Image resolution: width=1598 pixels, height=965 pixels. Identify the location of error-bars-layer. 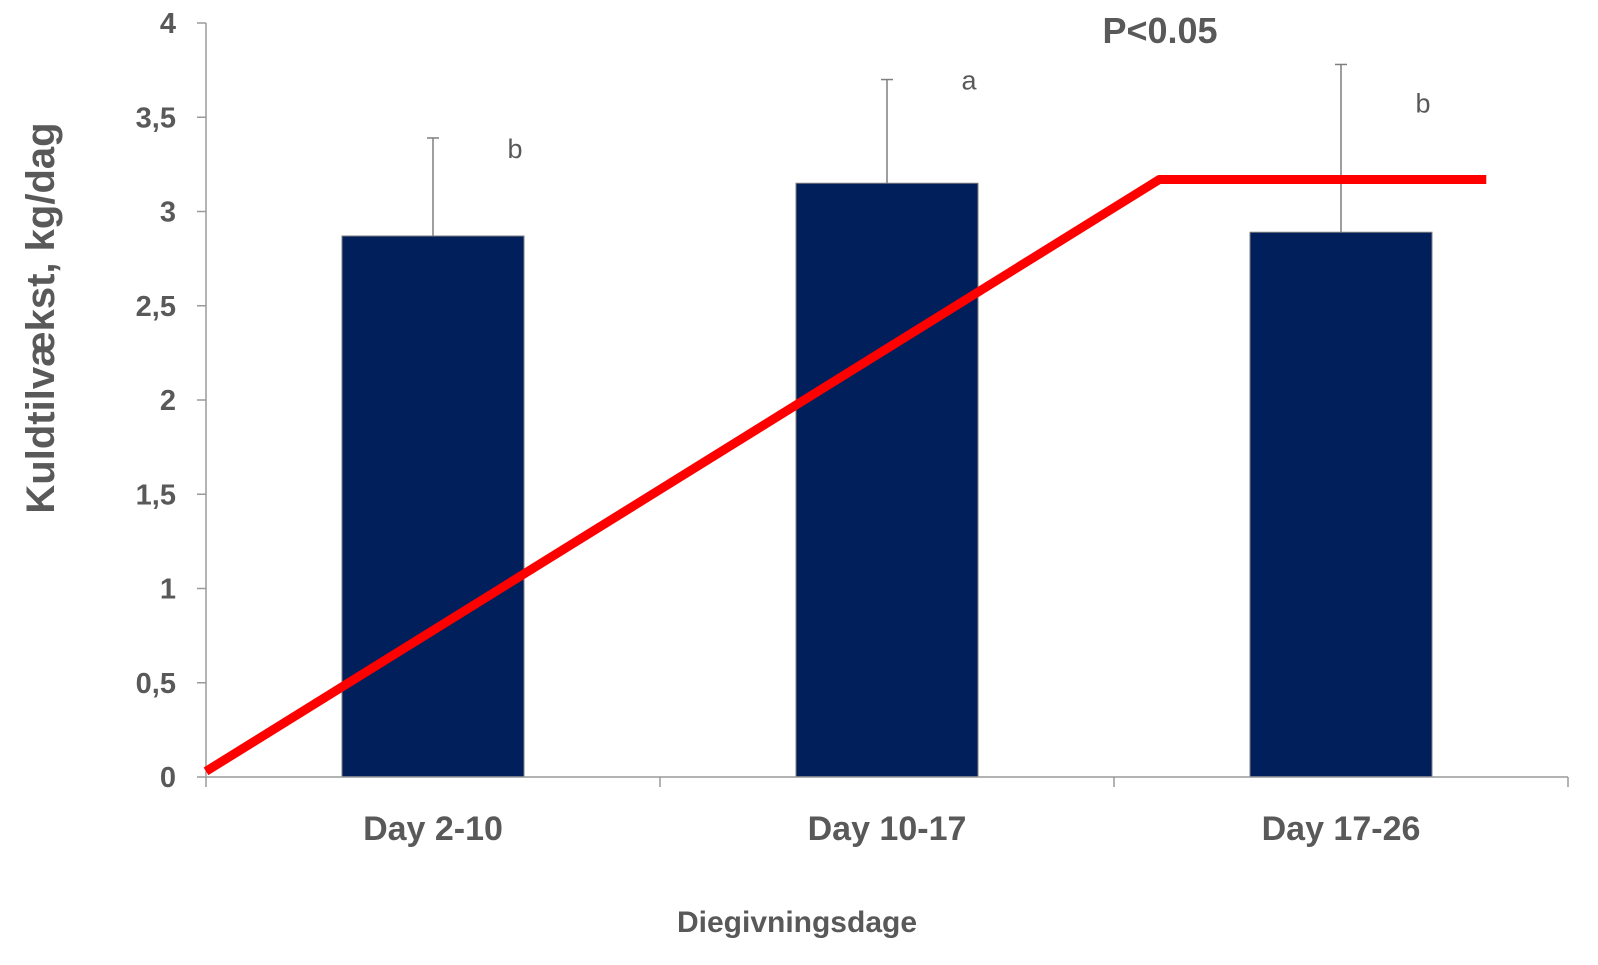
(887, 150).